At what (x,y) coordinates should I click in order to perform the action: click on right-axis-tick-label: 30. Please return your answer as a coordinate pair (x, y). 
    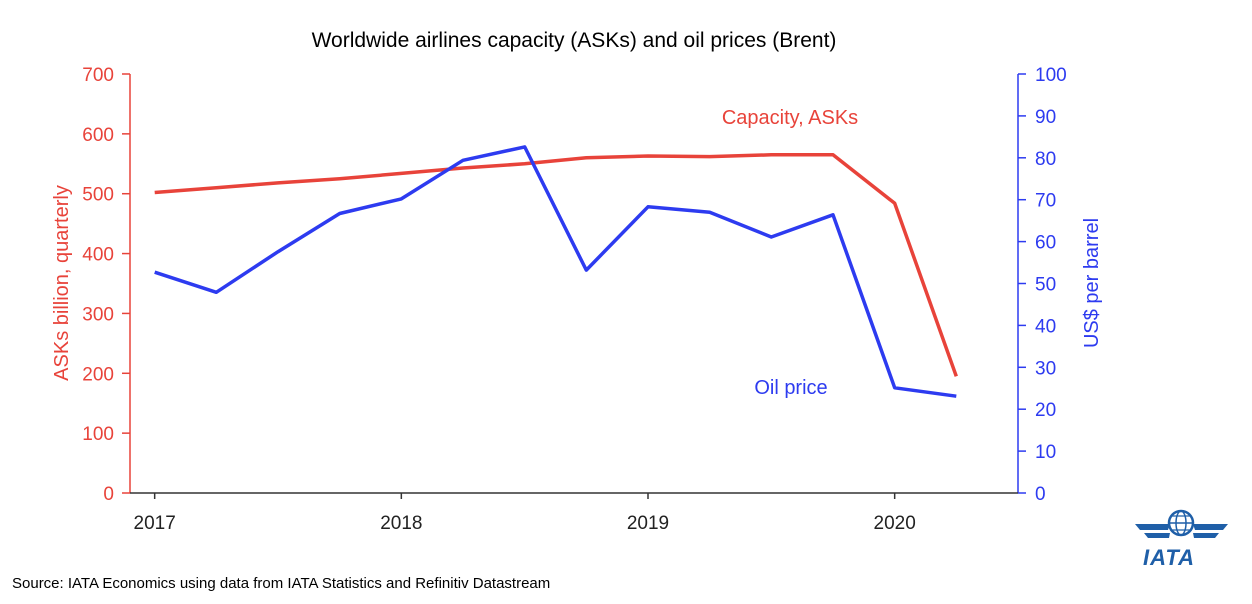
    Looking at the image, I should click on (1045, 368).